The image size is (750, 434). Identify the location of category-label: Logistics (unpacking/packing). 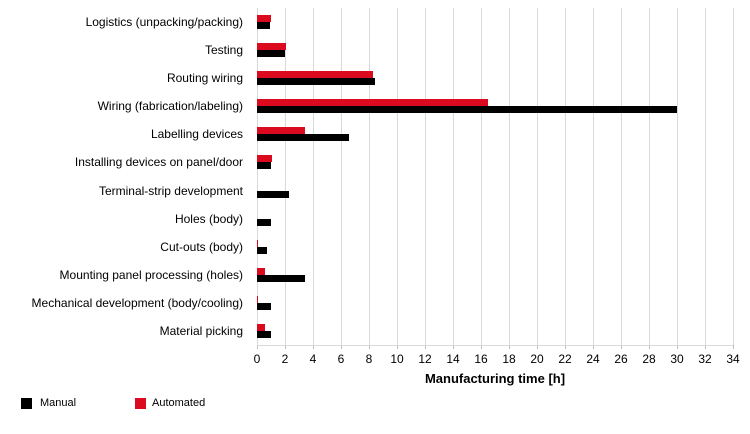
(164, 22).